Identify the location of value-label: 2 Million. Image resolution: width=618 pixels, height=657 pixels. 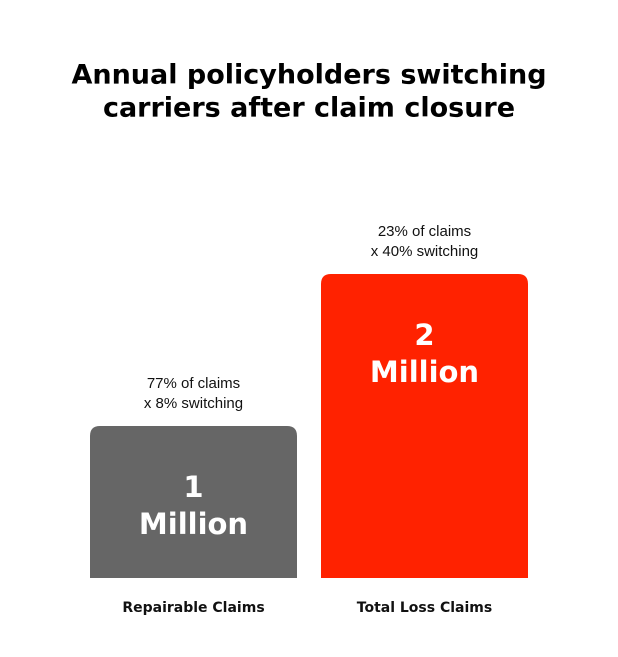
(424, 353).